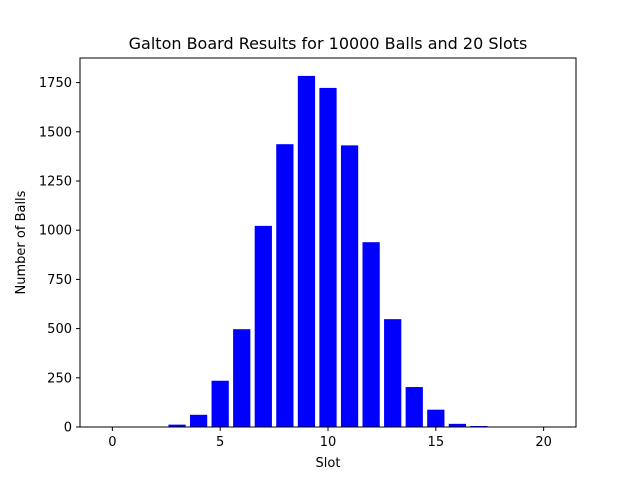  I want to click on y-tick-label: 1500, so click(55, 132).